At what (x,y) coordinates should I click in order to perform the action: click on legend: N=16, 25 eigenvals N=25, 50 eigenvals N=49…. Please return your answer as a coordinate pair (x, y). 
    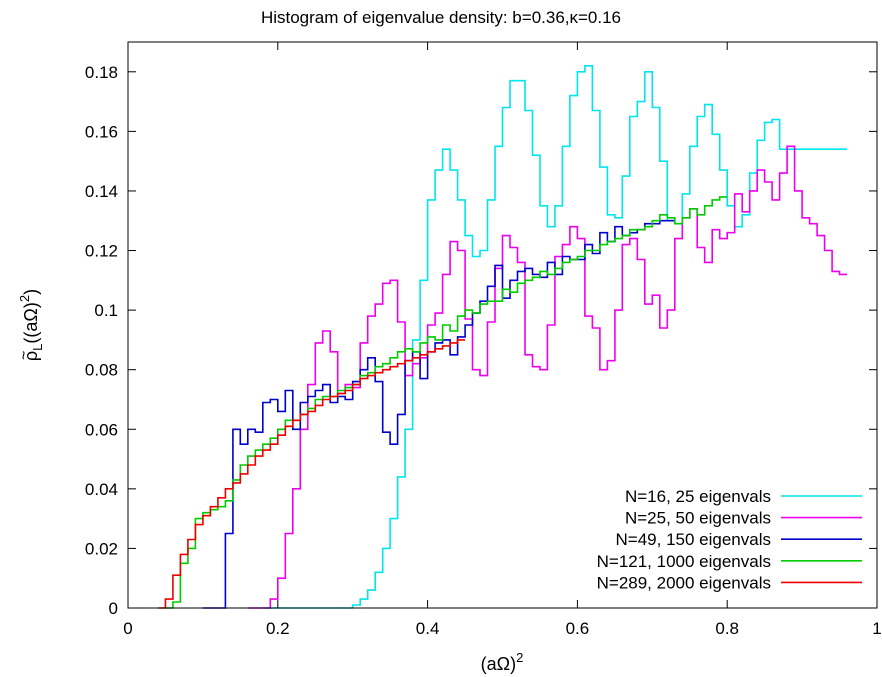
    Looking at the image, I should click on (729, 539).